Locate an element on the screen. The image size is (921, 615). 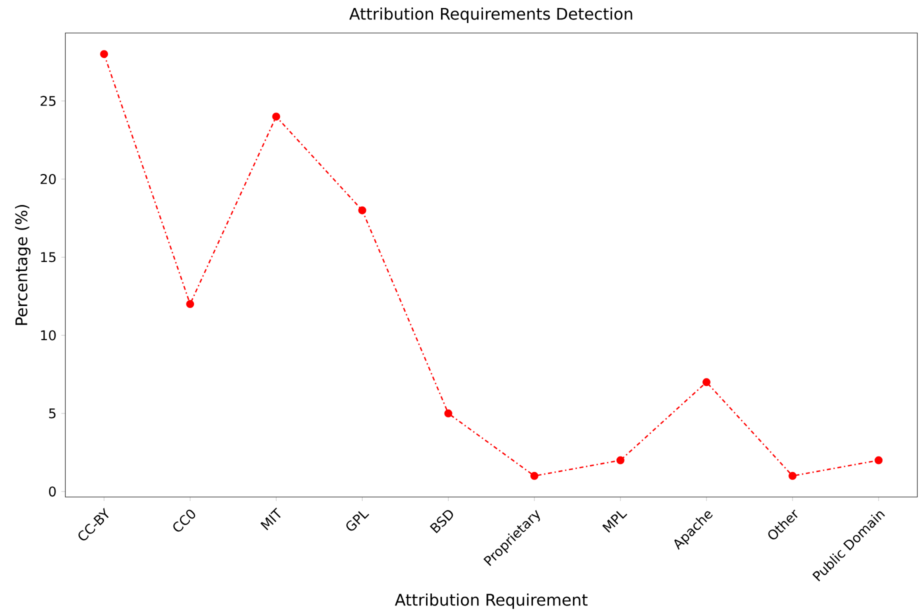
x-tick-label: CC0 is located at coordinates (184, 521).